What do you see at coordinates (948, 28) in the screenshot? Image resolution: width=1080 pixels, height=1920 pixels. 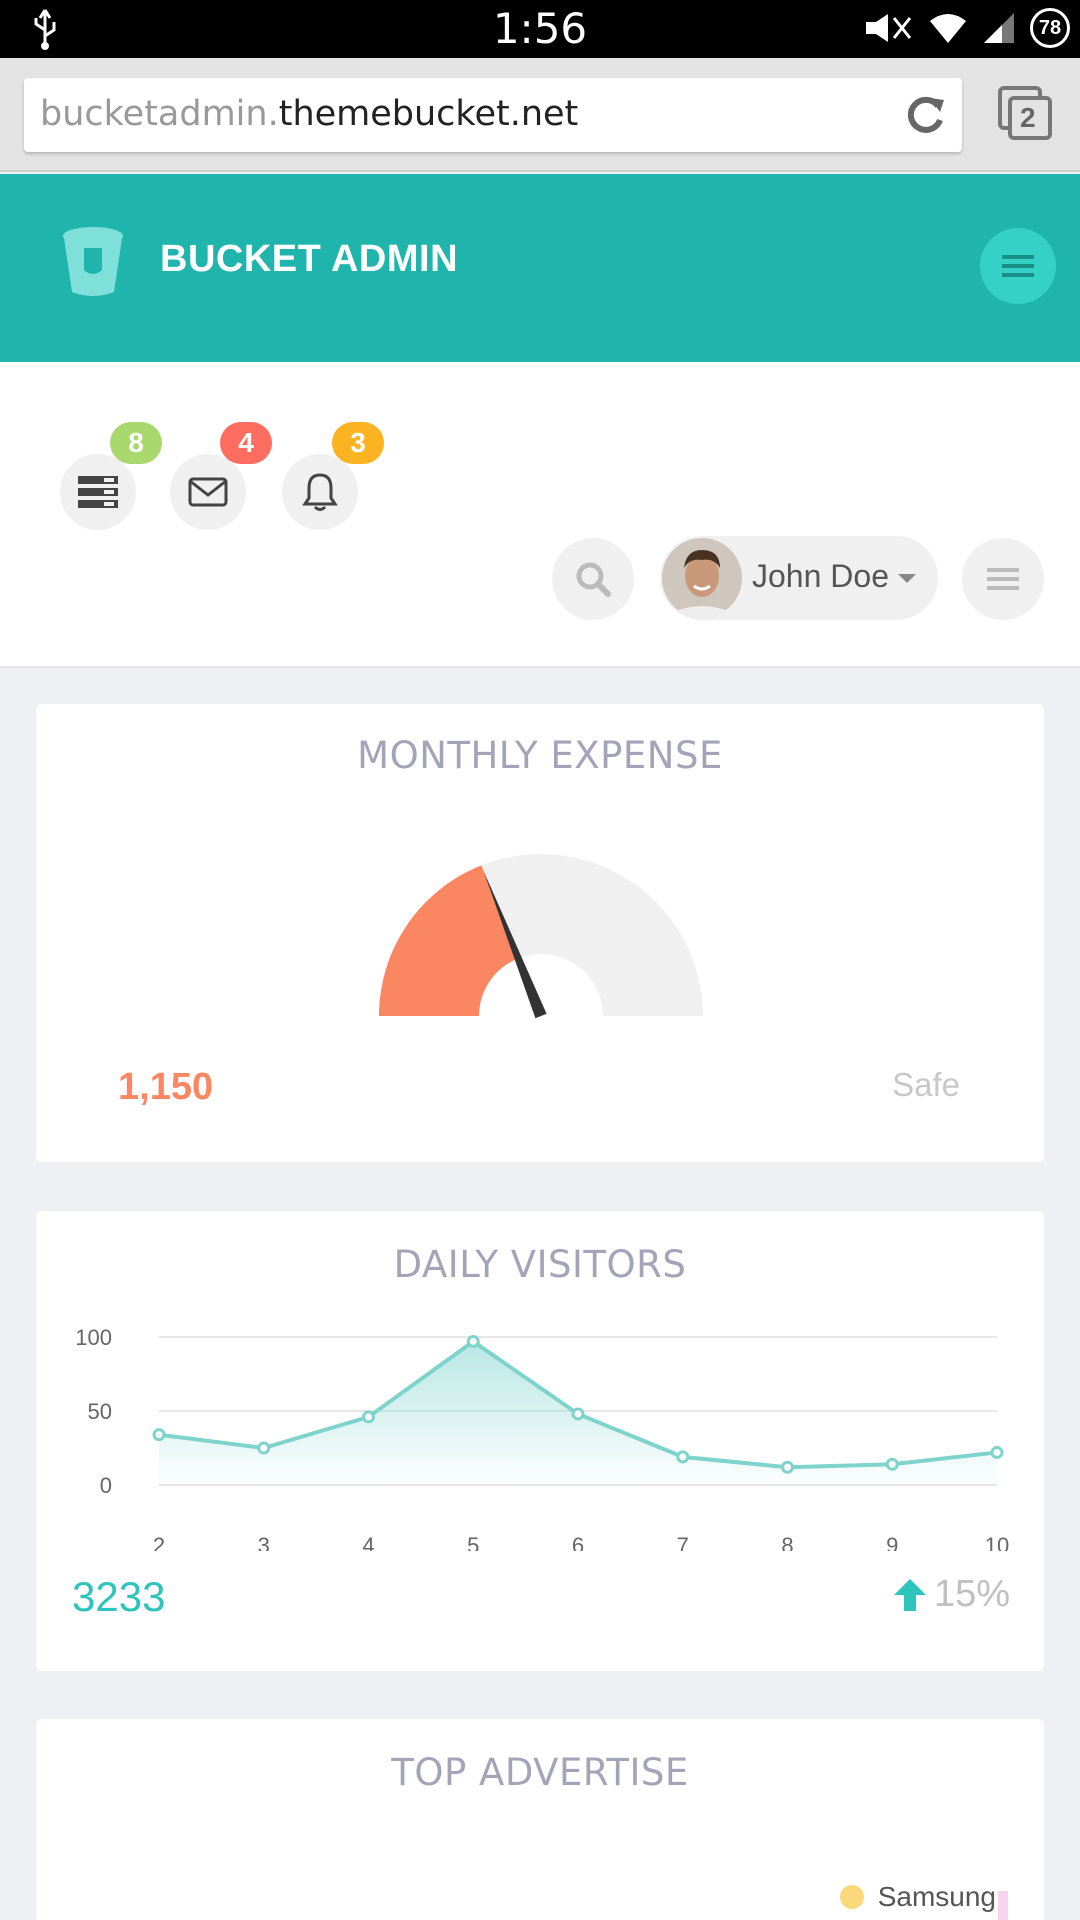 I see `wifi-icon` at bounding box center [948, 28].